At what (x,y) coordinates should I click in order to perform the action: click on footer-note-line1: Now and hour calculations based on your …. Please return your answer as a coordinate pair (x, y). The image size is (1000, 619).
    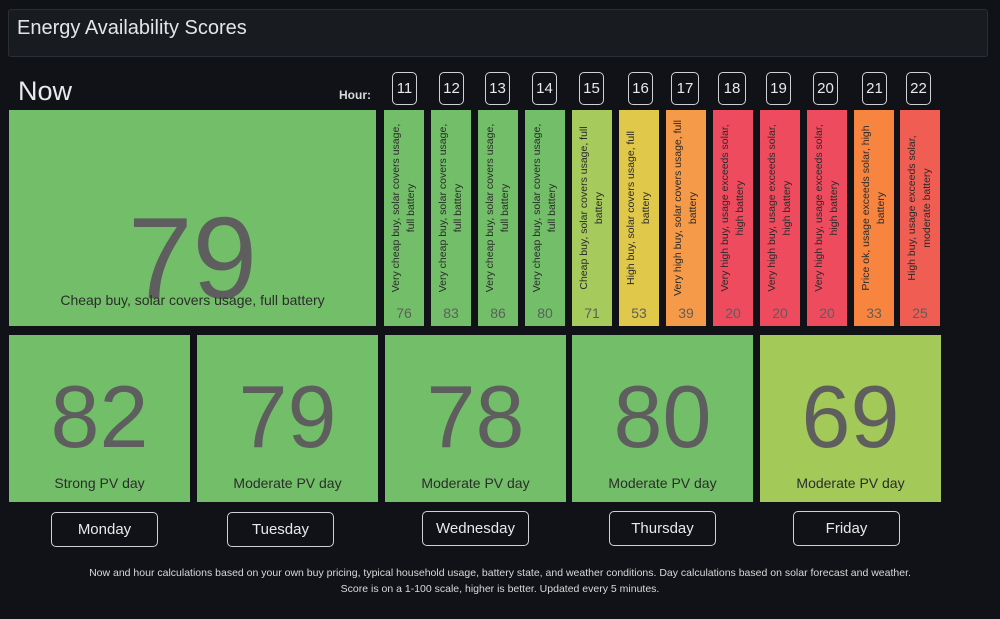
    Looking at the image, I should click on (500, 573).